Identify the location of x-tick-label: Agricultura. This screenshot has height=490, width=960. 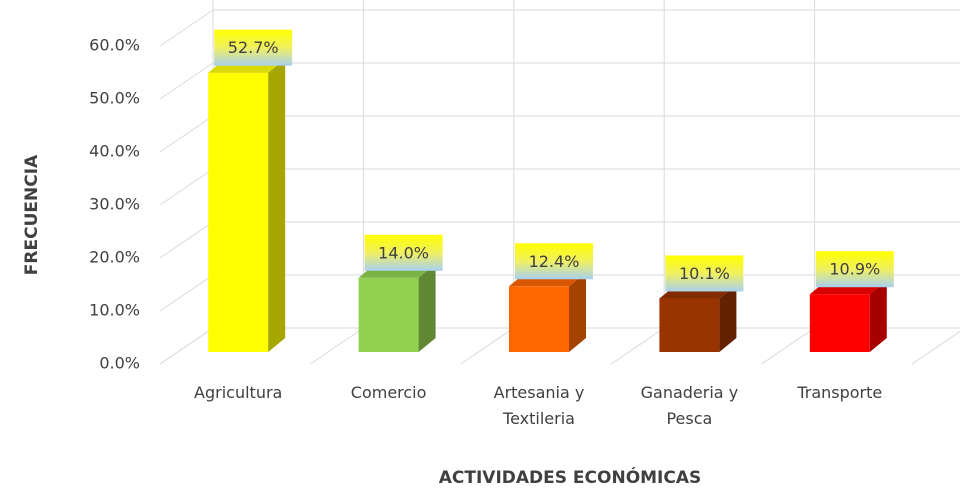
(238, 392).